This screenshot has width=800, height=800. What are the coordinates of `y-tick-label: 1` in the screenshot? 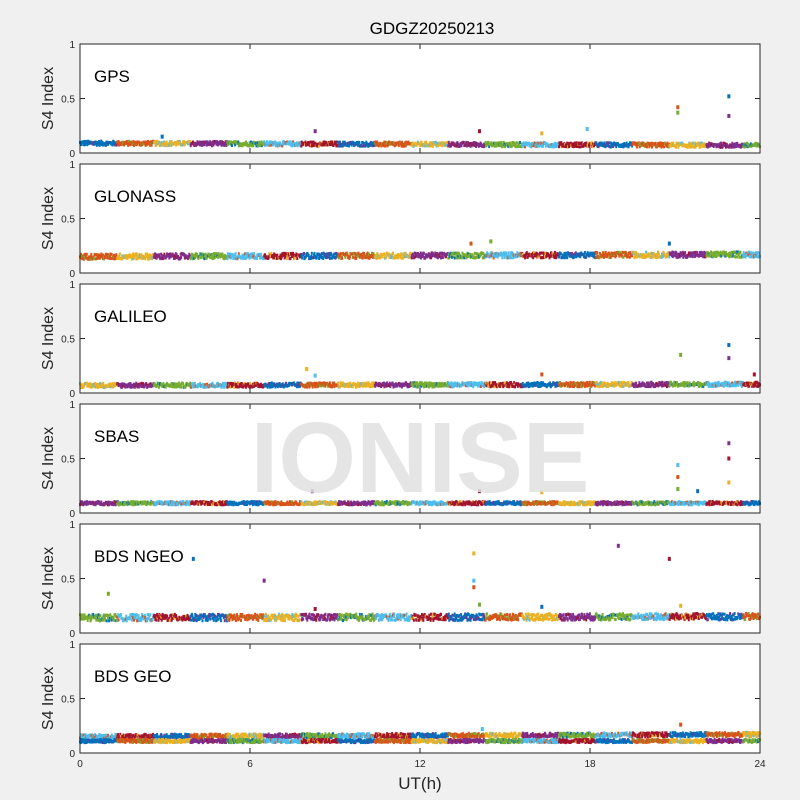 It's located at (72, 285).